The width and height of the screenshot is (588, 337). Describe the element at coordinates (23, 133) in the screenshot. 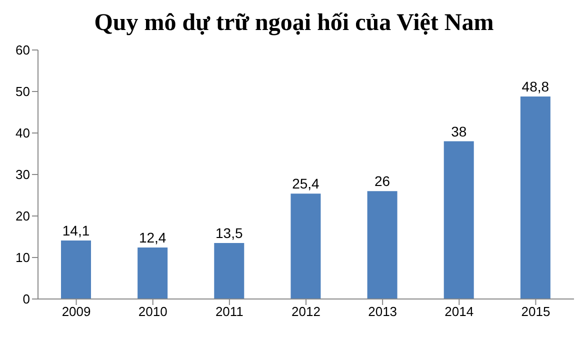

I see `y-tick-label: 40` at that location.